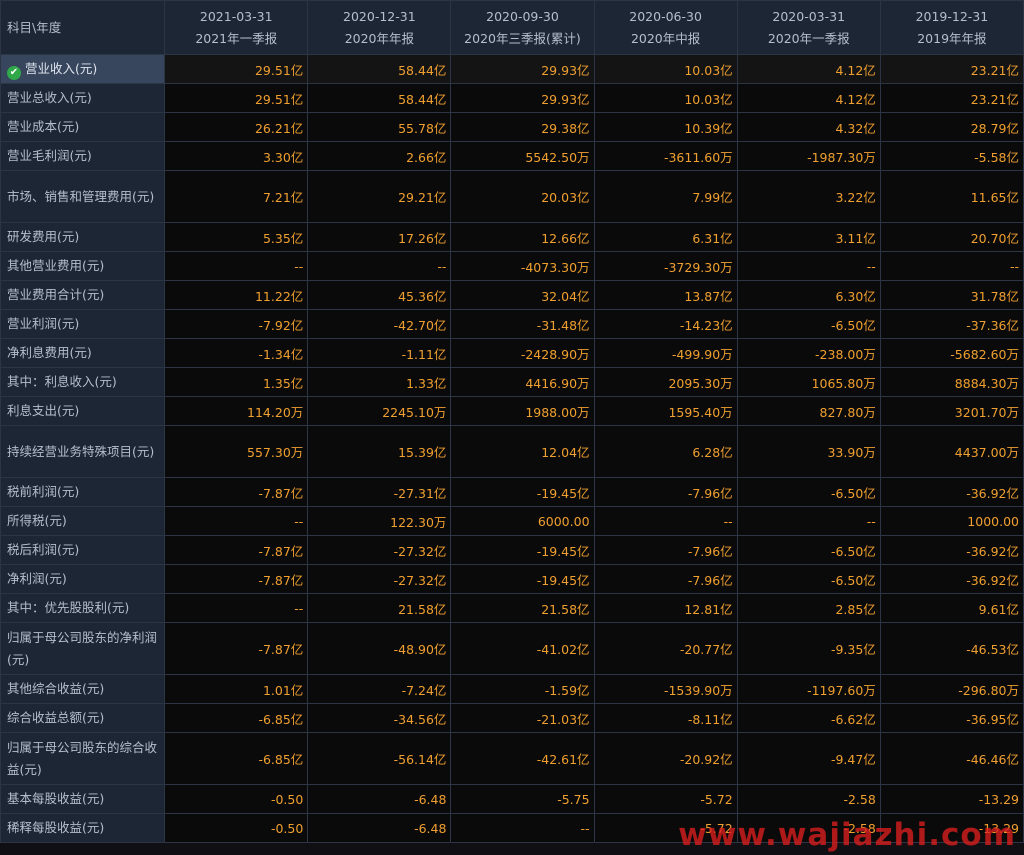 The image size is (1024, 855). I want to click on period-header: 2019-12-31 2019年年报, so click(951, 27).